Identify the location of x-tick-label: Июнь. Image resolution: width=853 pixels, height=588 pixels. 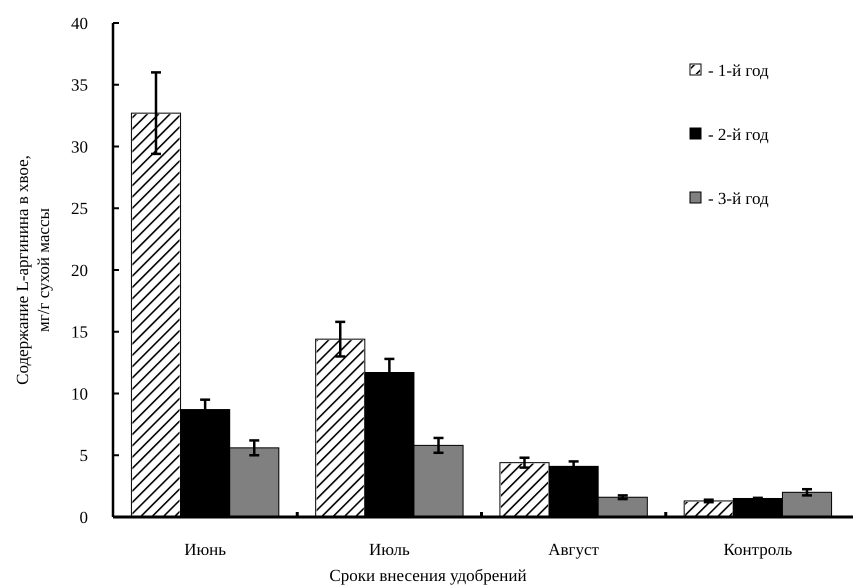
(205, 549).